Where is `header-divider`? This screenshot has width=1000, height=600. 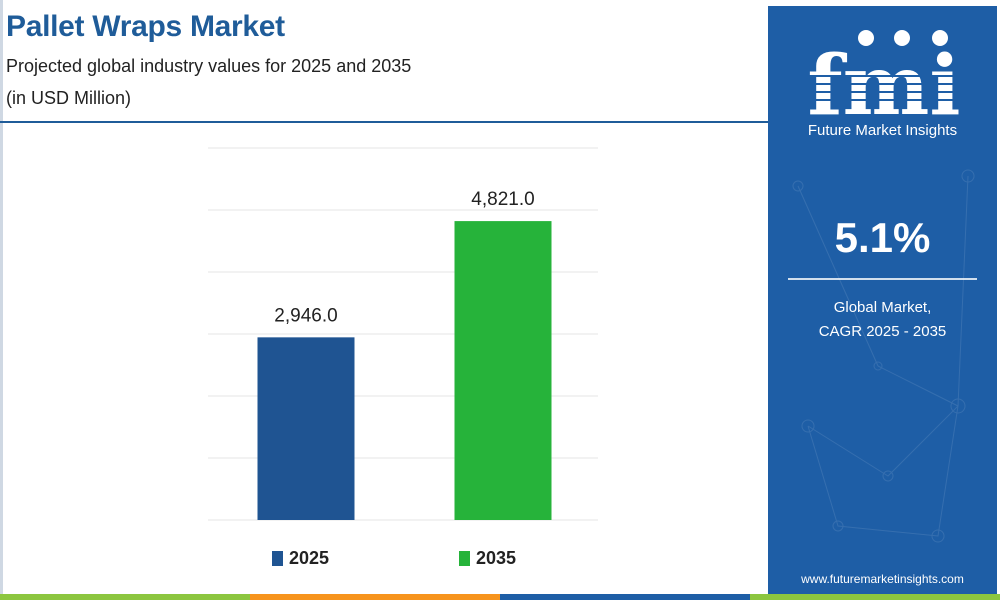 header-divider is located at coordinates (384, 122).